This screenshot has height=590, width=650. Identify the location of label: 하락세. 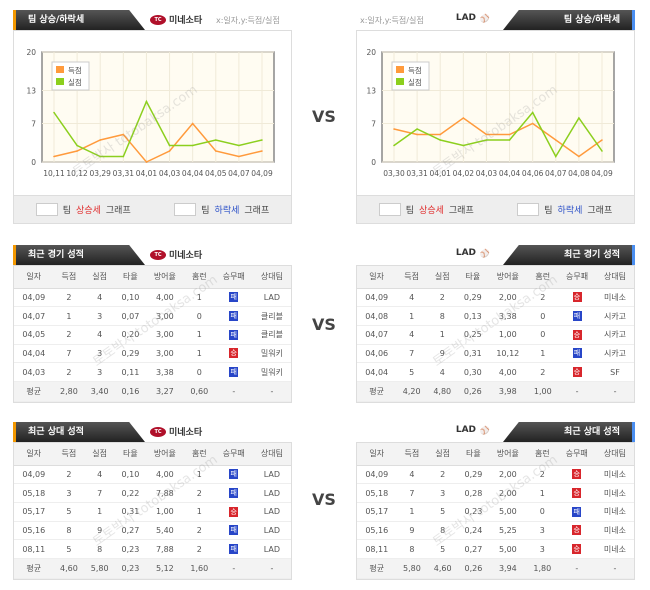
(227, 211).